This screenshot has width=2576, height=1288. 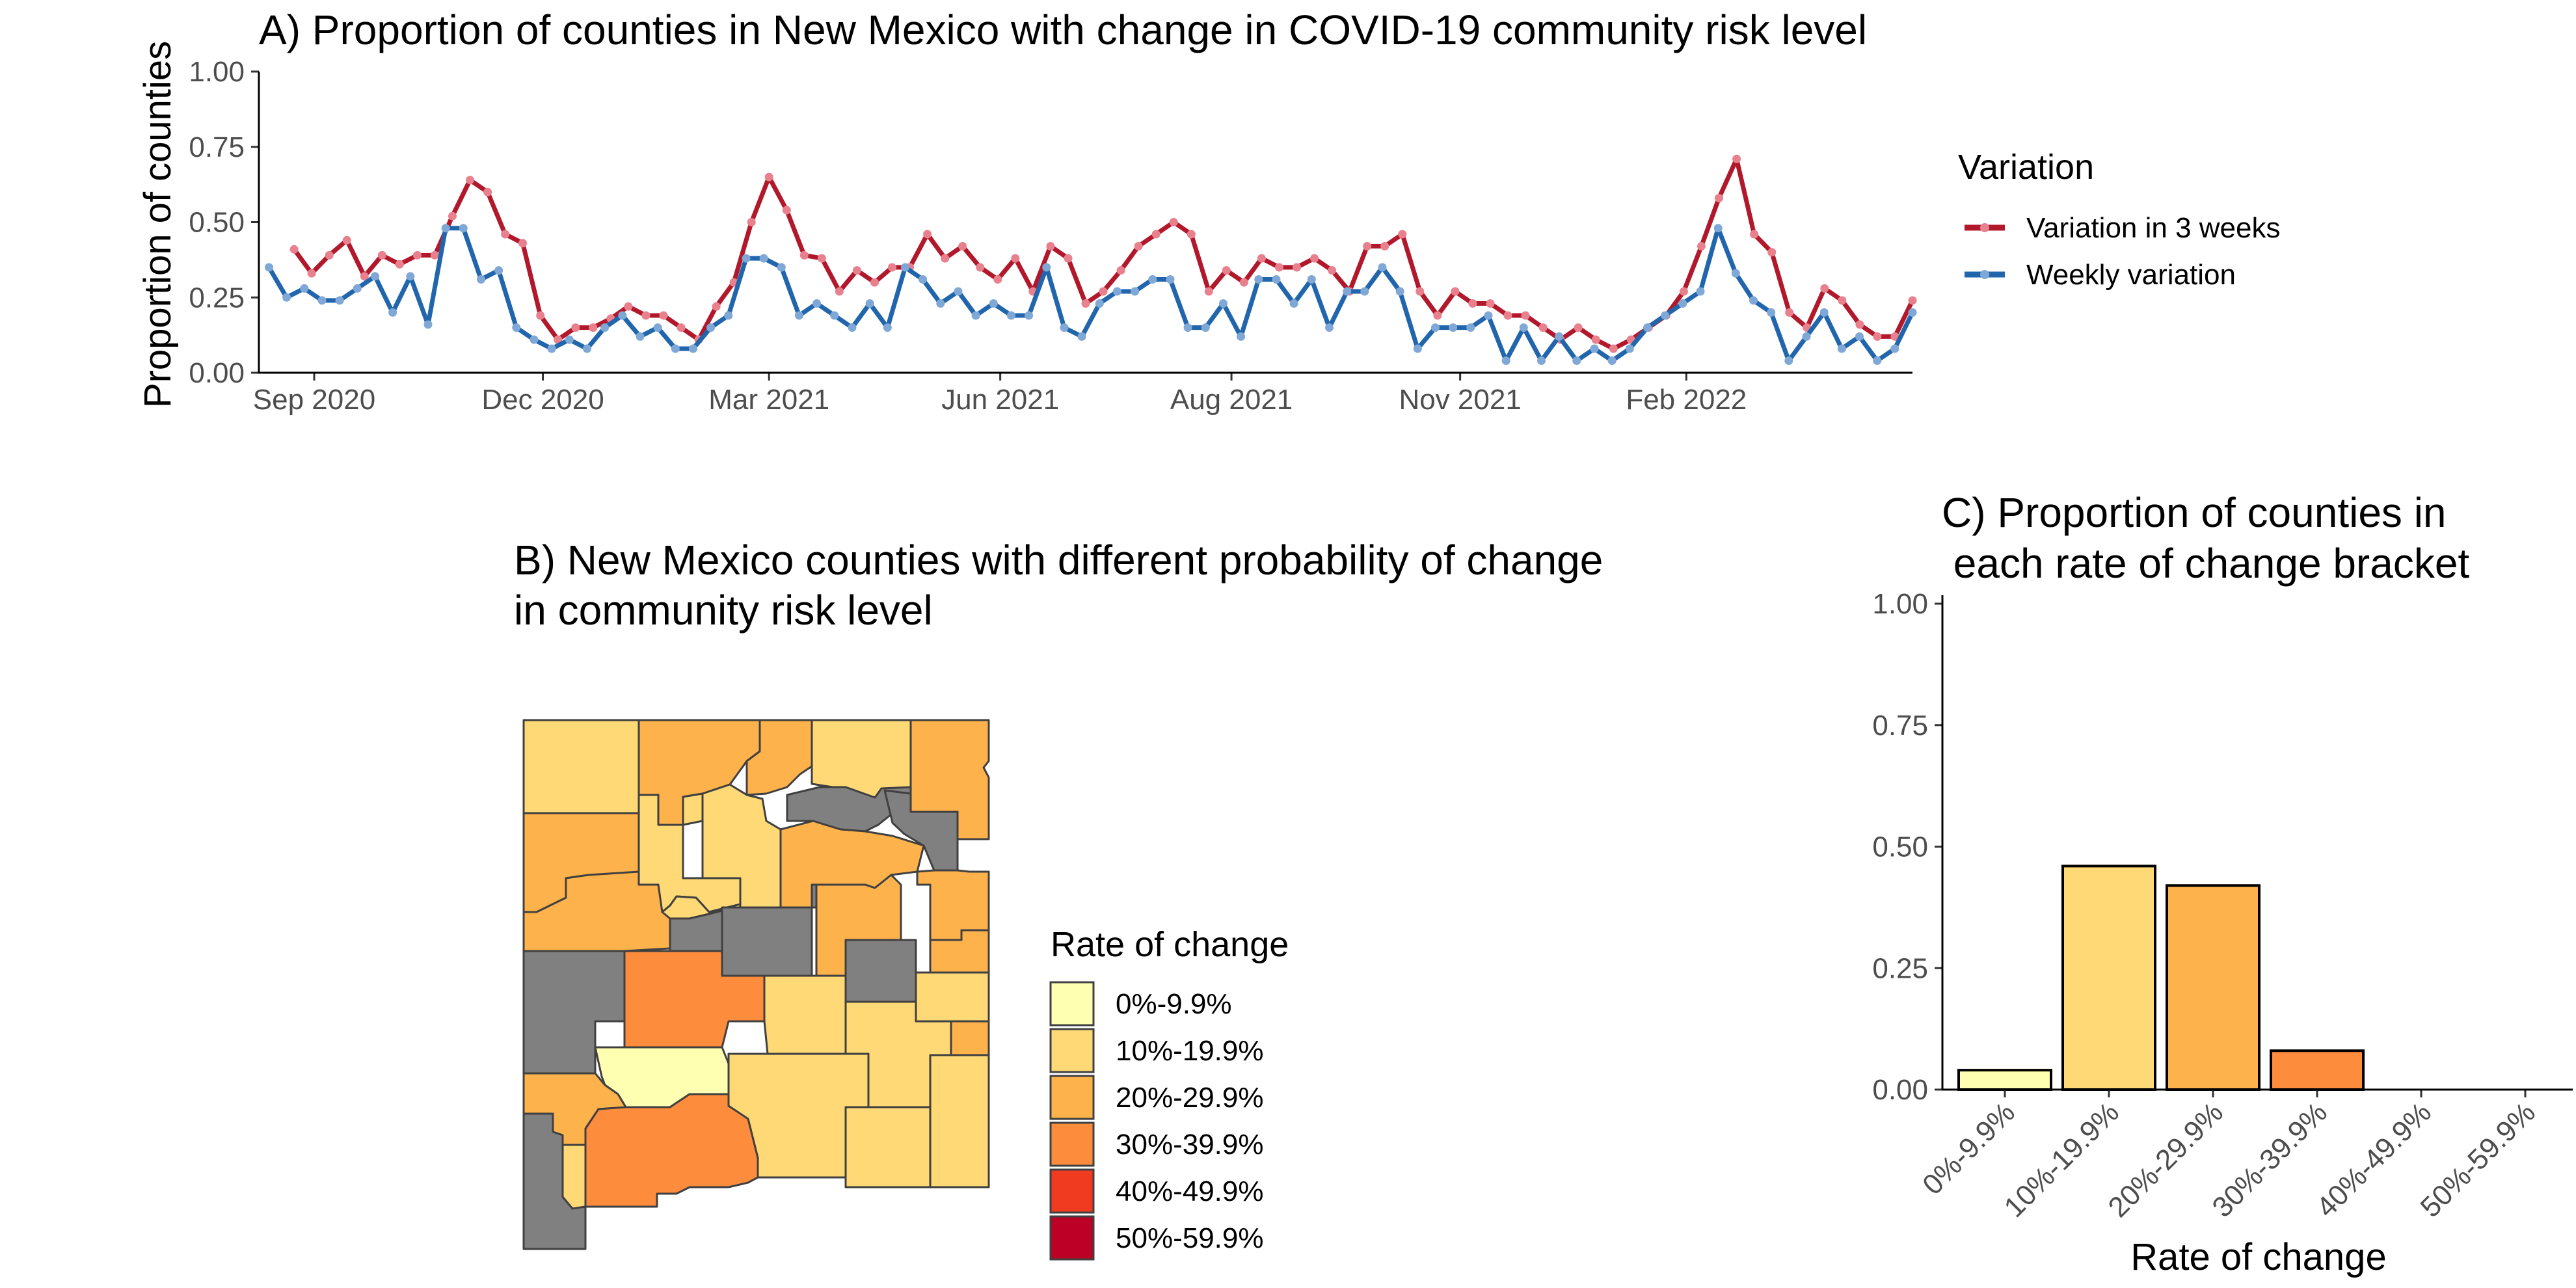 What do you see at coordinates (217, 298) in the screenshot?
I see `panel-a-y-tick-label: 0.25` at bounding box center [217, 298].